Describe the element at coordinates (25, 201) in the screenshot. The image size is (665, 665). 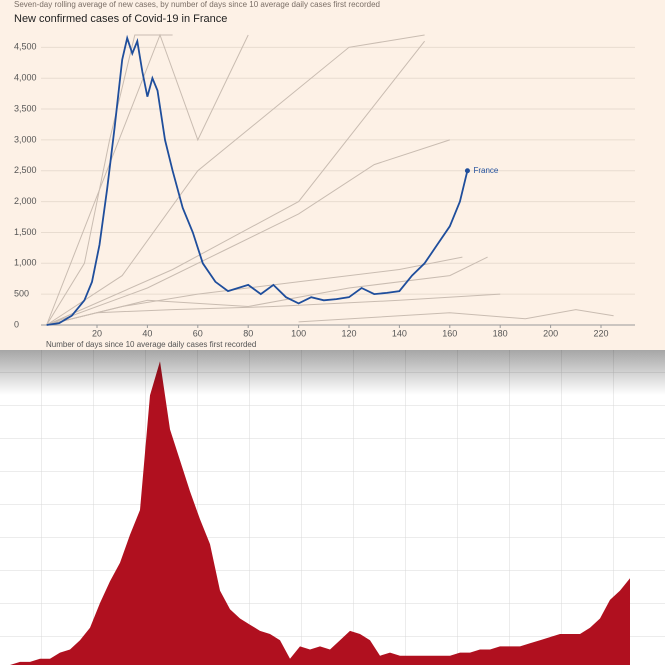
I see `y-tick-label: 2,000` at that location.